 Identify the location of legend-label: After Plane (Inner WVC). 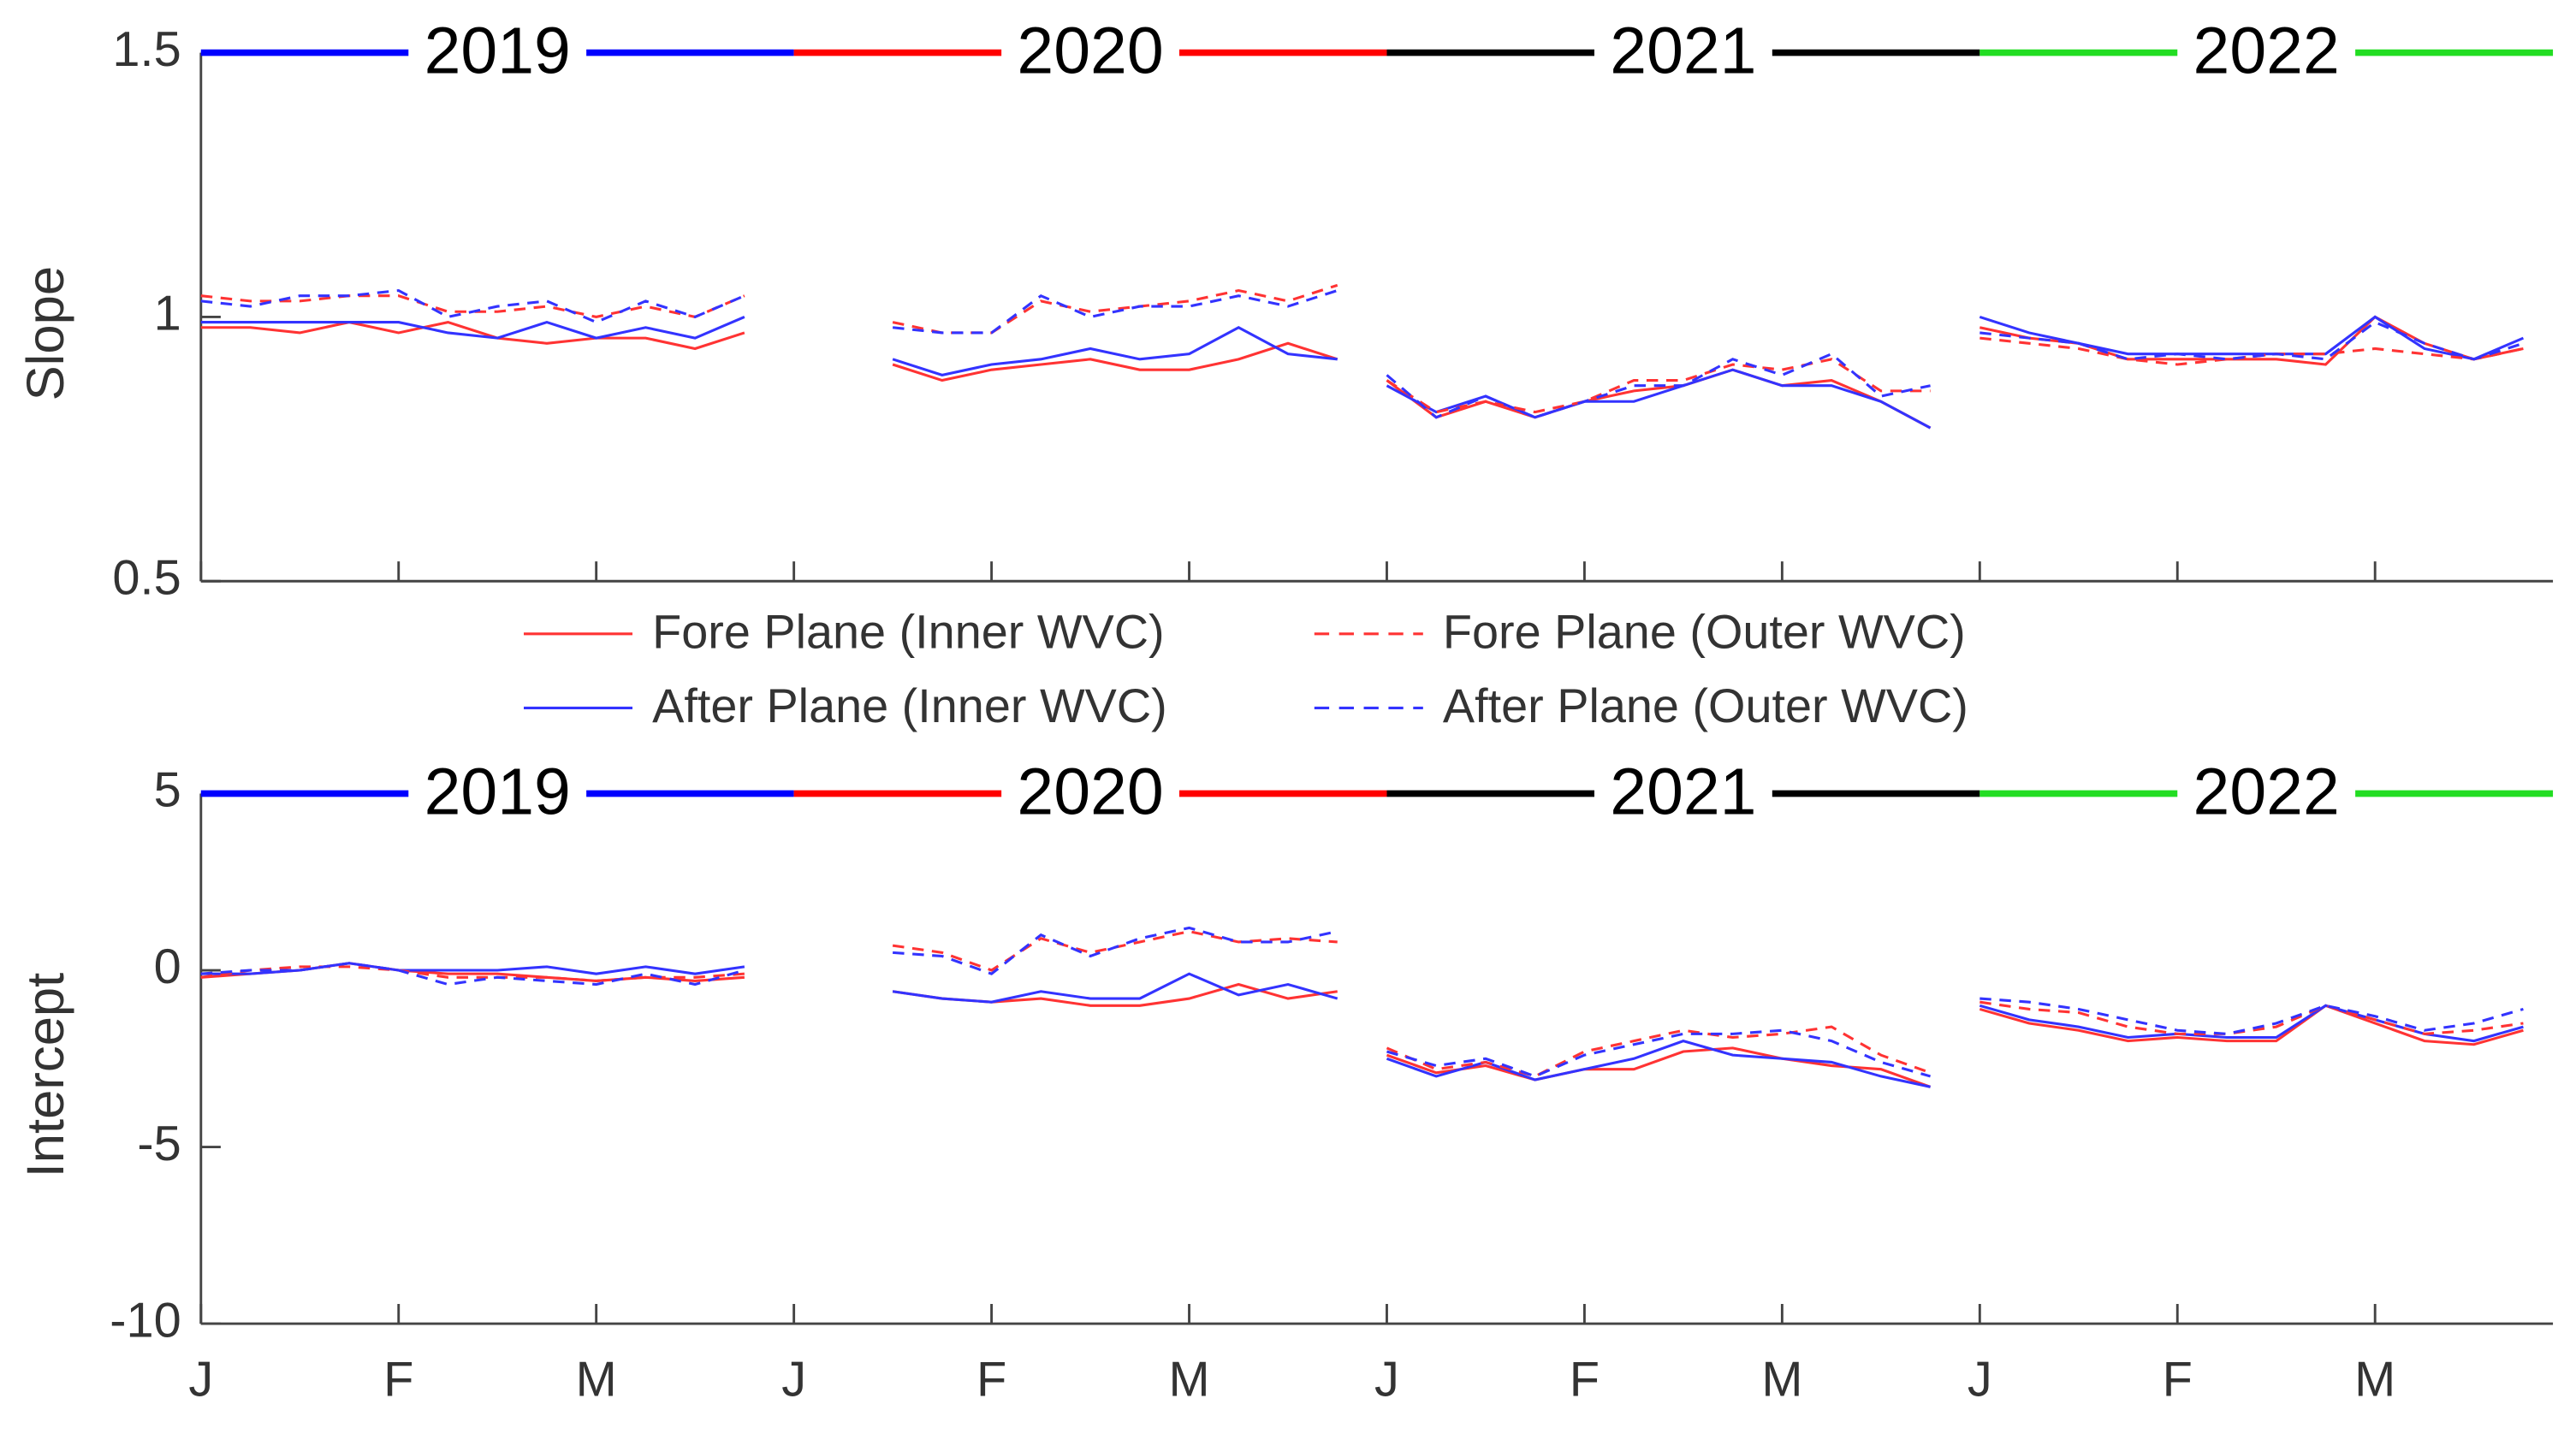
(909, 705).